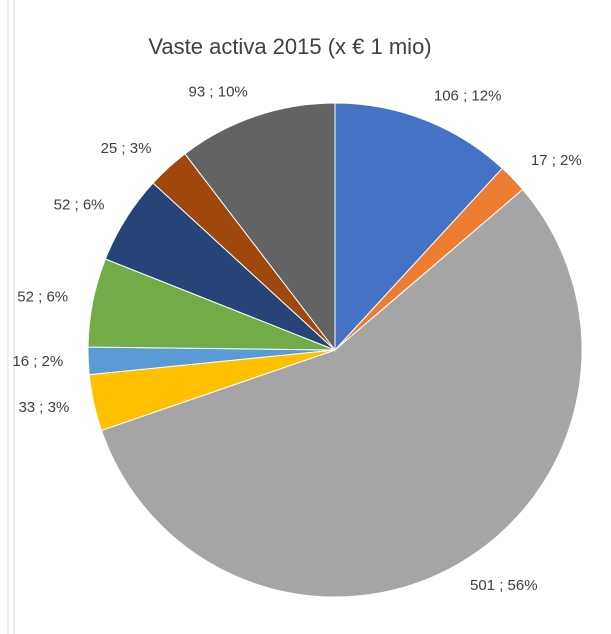  I want to click on data-label: 16 ; 2%, so click(37, 361).